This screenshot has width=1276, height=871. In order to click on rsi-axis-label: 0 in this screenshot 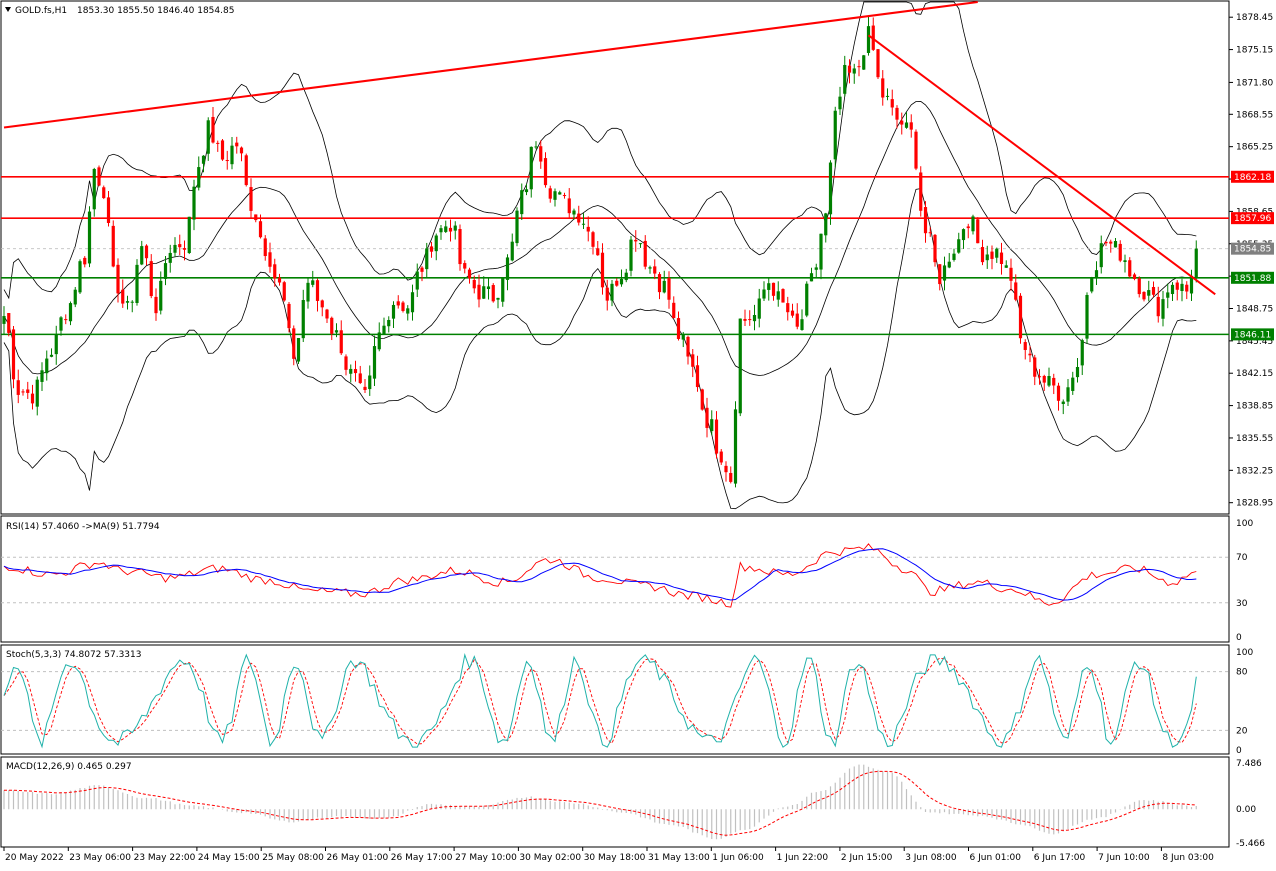, I will do `click(1239, 638)`.